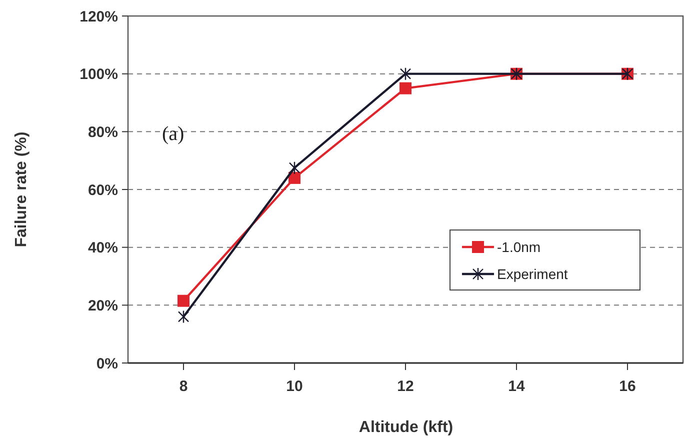  What do you see at coordinates (107, 363) in the screenshot?
I see `y-tick-label: 0%` at bounding box center [107, 363].